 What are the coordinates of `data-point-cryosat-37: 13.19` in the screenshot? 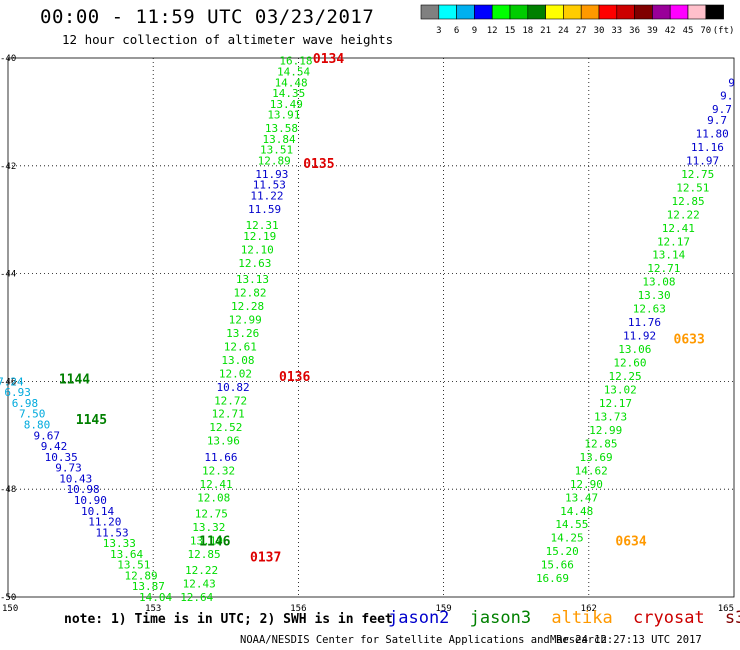 It's located at (206, 540).